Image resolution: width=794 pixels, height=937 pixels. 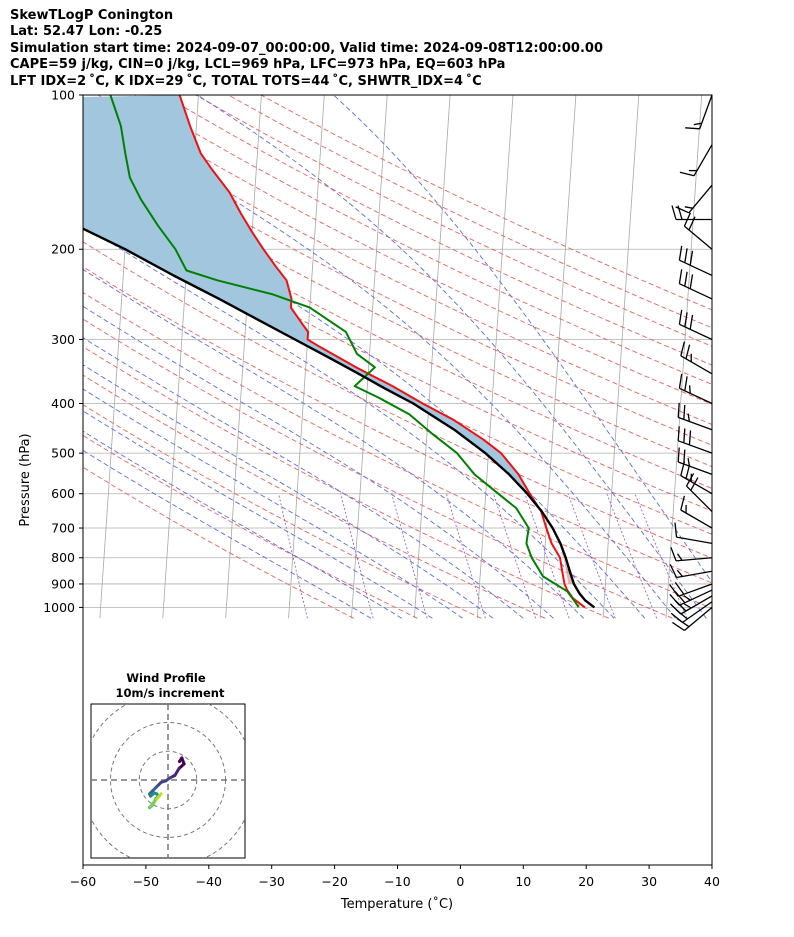 What do you see at coordinates (63, 583) in the screenshot?
I see `y-tick-label-900: 900` at bounding box center [63, 583].